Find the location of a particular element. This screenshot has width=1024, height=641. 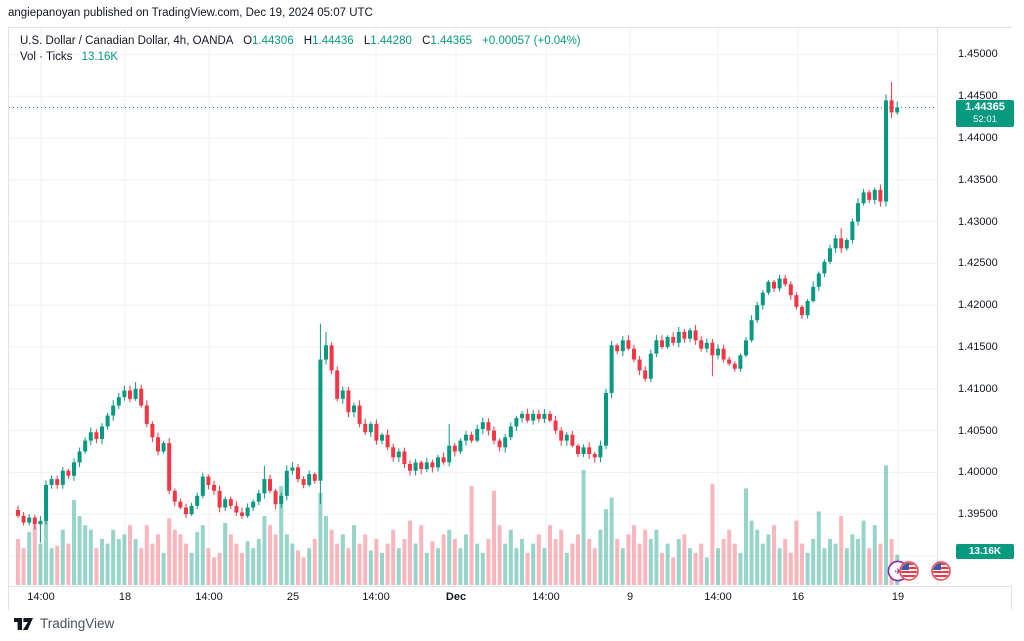

tradingview-logo-icon is located at coordinates (23, 623).